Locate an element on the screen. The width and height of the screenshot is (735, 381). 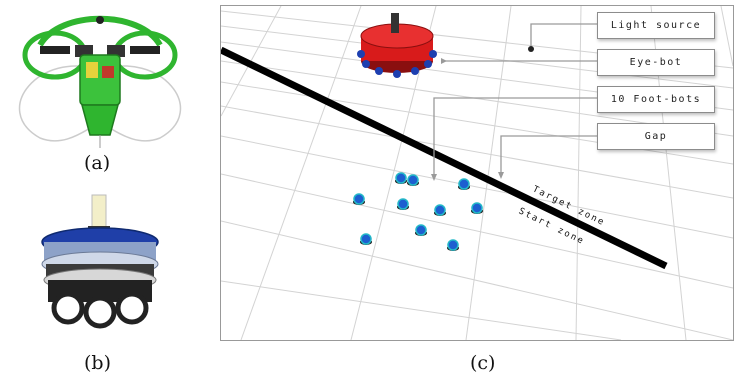
eye-bot-model is located at coordinates (397, 45).